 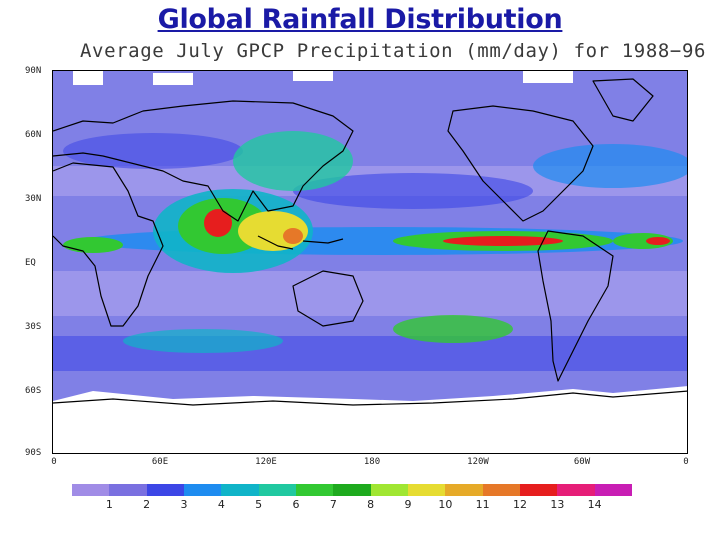 I want to click on latitude-label: 30S, so click(x=33, y=327).